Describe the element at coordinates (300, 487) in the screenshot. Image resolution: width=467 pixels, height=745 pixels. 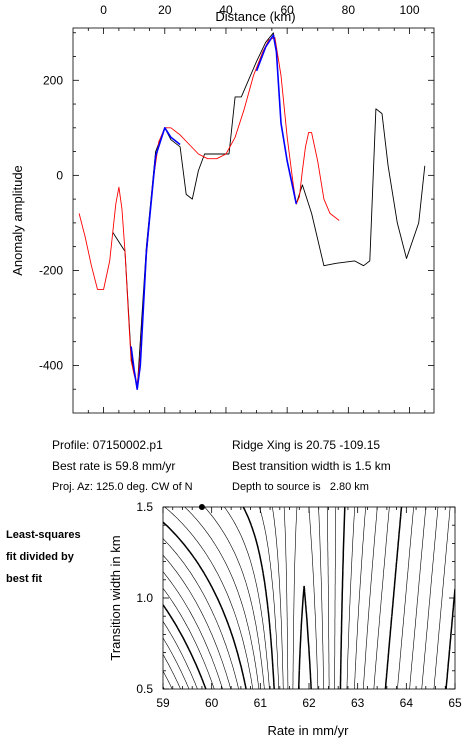
I see `depth-to-source-label: Depth to source is 2.80 km` at that location.